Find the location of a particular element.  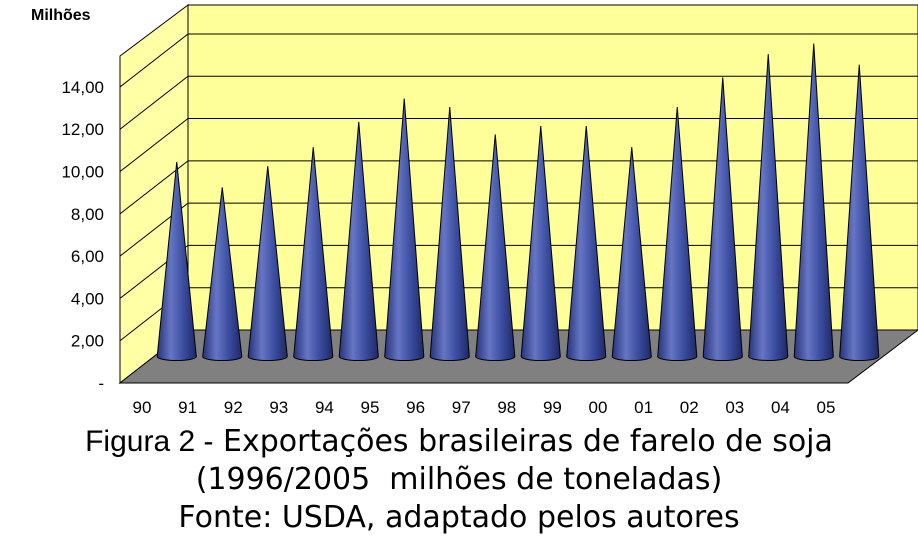

y-tick-label: 2,00 is located at coordinates (87, 341).